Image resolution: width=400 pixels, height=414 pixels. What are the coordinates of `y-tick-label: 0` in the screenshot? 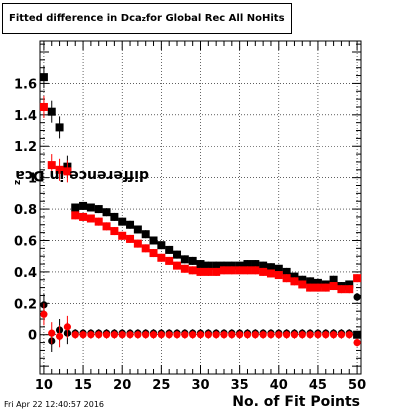 It's located at (32, 336).